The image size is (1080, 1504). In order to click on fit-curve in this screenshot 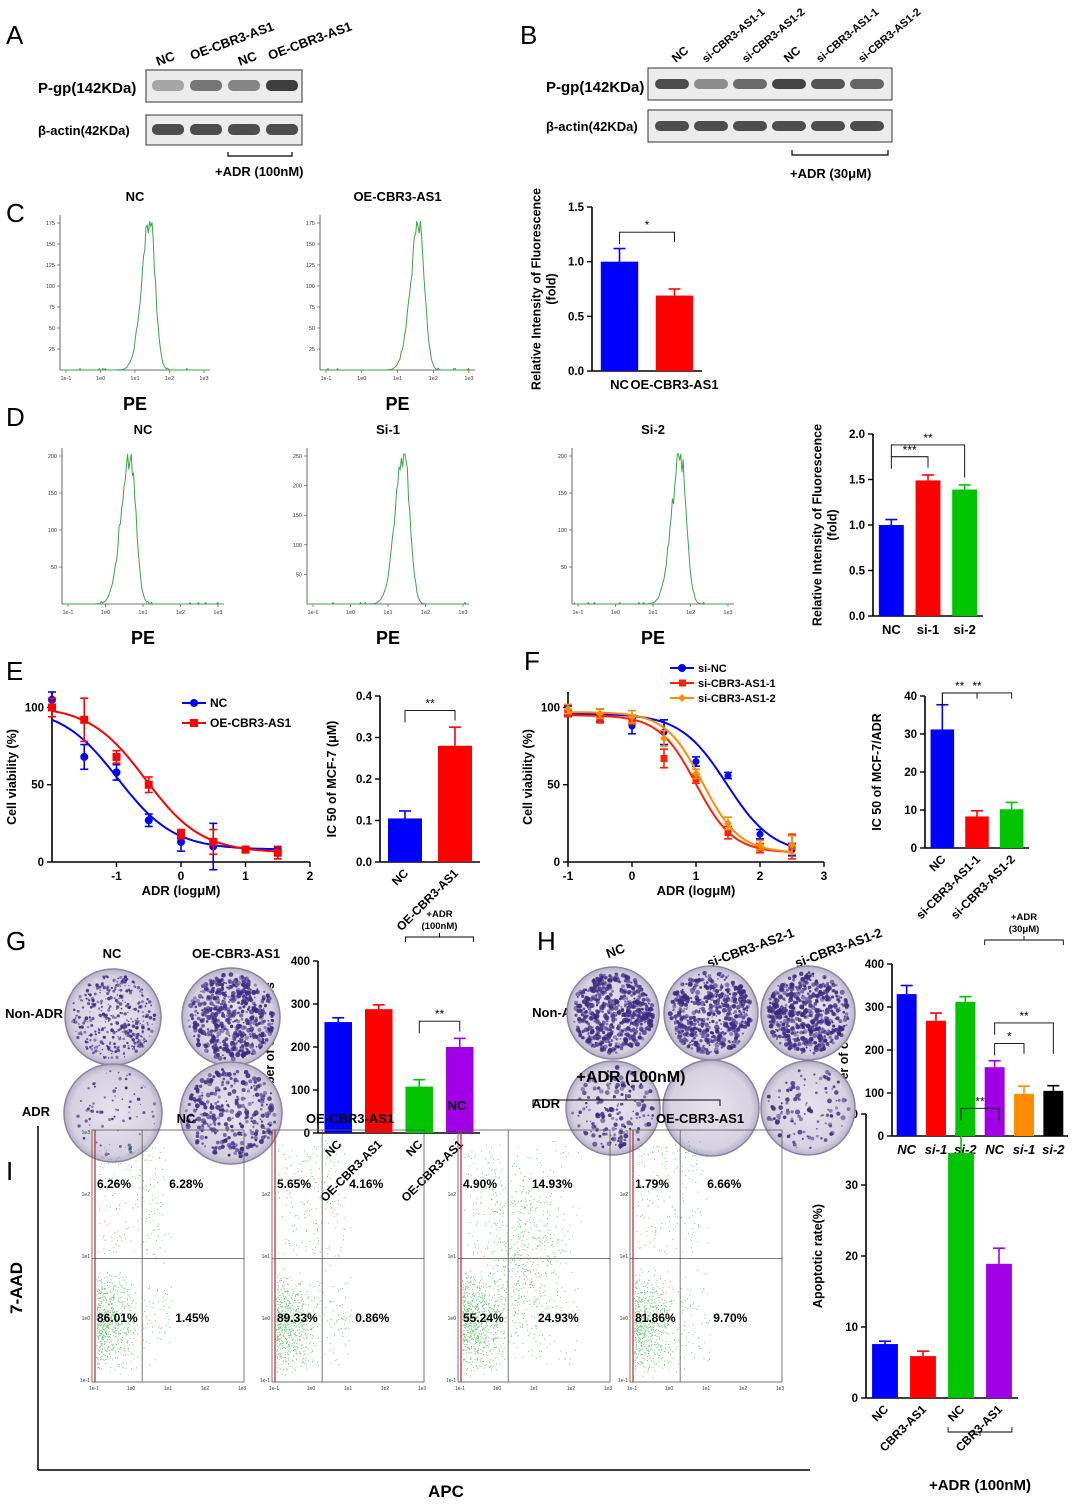, I will do `click(680, 782)`.